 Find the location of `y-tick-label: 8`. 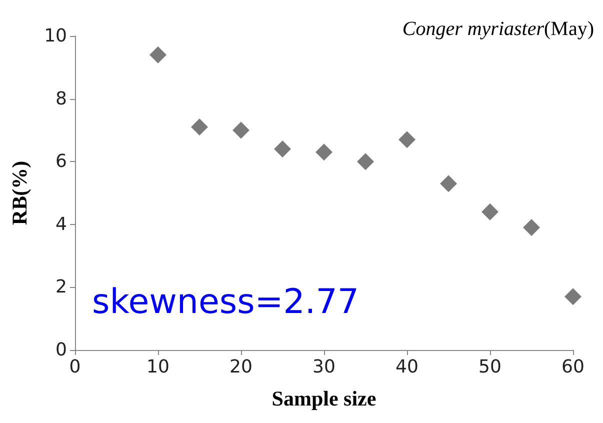

y-tick-label: 8 is located at coordinates (61, 99).